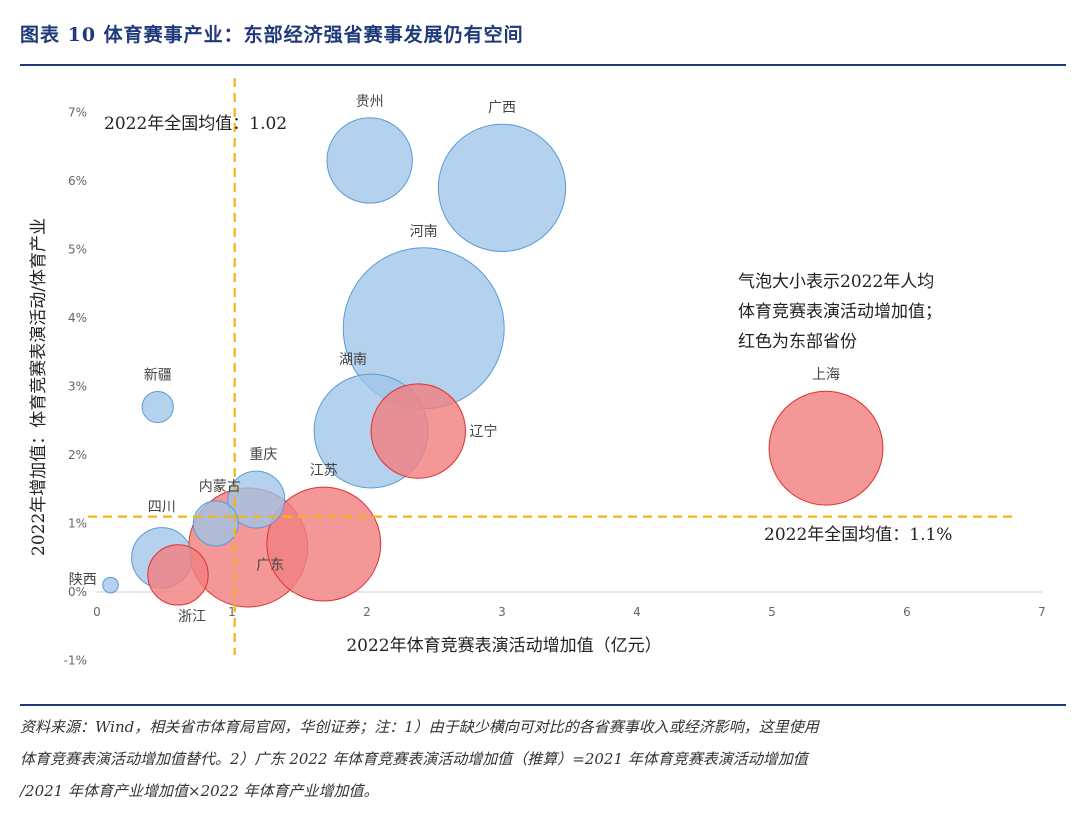 This screenshot has height=820, width=1080. What do you see at coordinates (77, 250) in the screenshot?
I see `y-tick-label: 5%` at bounding box center [77, 250].